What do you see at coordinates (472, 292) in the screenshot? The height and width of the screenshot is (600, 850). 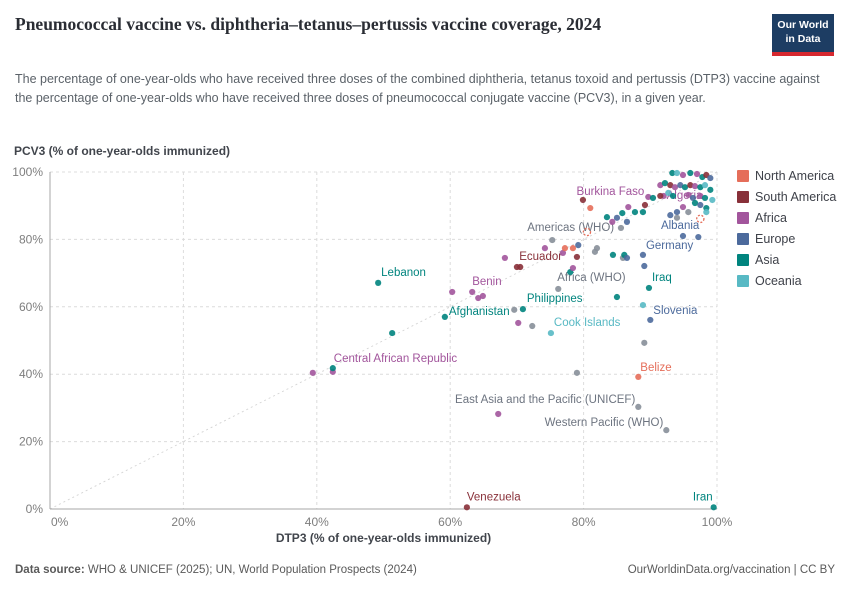 I see `data-point-benin` at bounding box center [472, 292].